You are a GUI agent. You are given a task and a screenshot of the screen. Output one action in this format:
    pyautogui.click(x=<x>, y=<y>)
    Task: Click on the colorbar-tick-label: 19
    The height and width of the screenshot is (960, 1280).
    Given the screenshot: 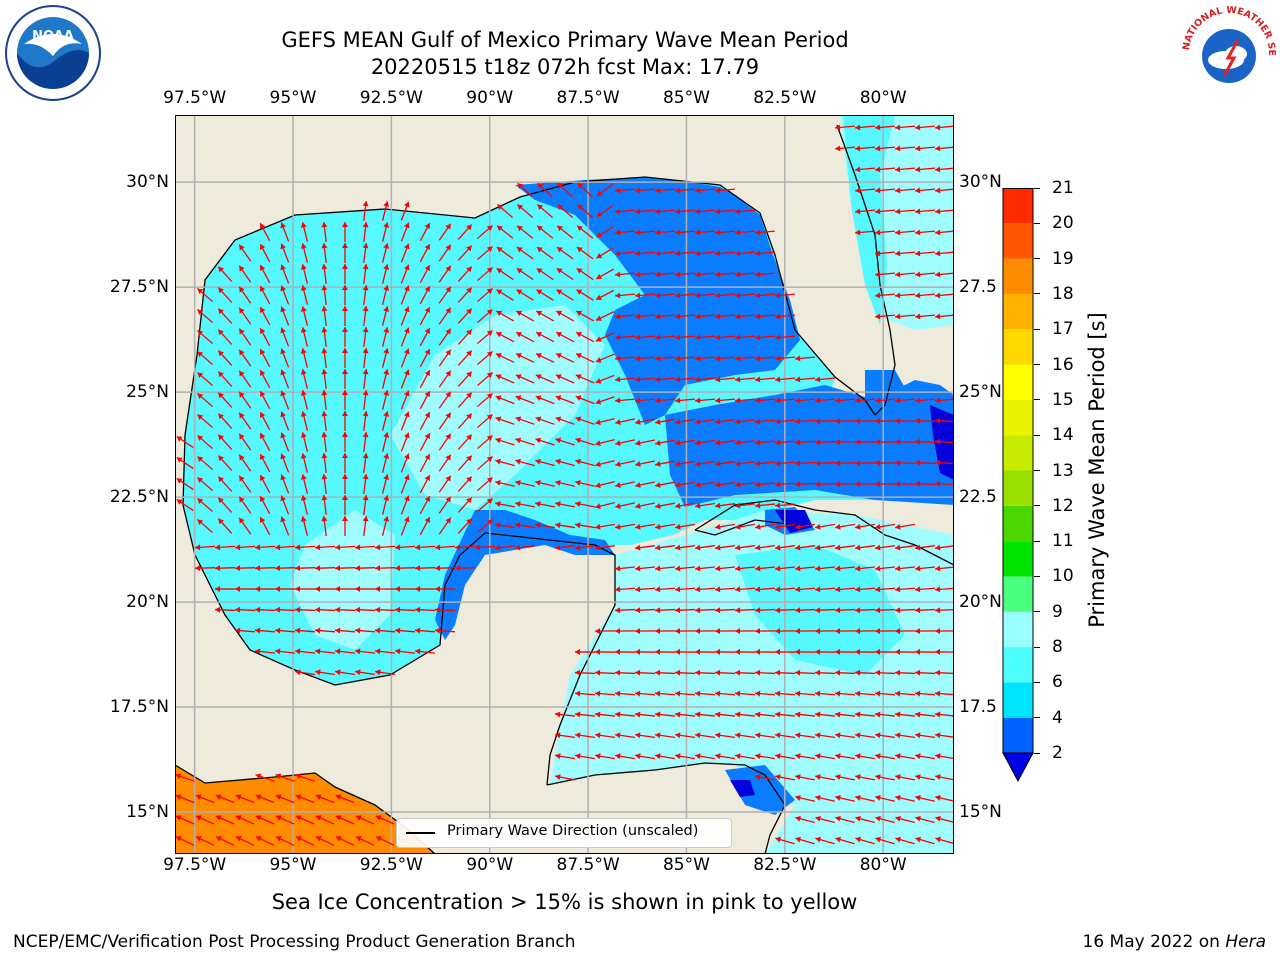 What is the action you would take?
    pyautogui.click(x=1063, y=258)
    